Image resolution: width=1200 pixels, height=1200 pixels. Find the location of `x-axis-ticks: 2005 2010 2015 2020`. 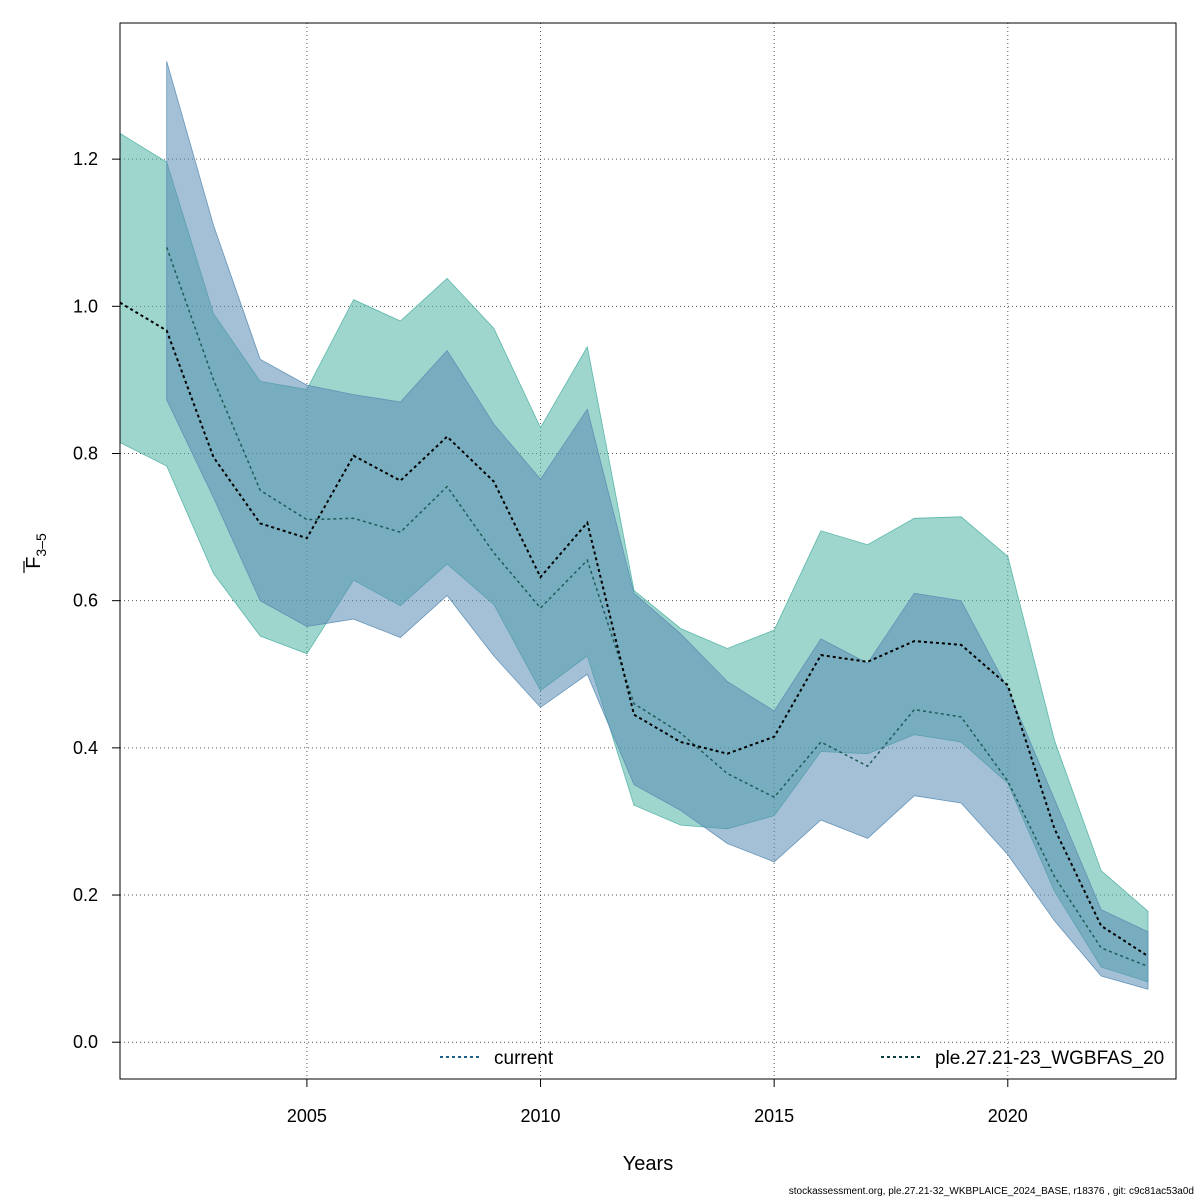

x-axis-ticks: 2005 2010 2015 2020 is located at coordinates (657, 1102).